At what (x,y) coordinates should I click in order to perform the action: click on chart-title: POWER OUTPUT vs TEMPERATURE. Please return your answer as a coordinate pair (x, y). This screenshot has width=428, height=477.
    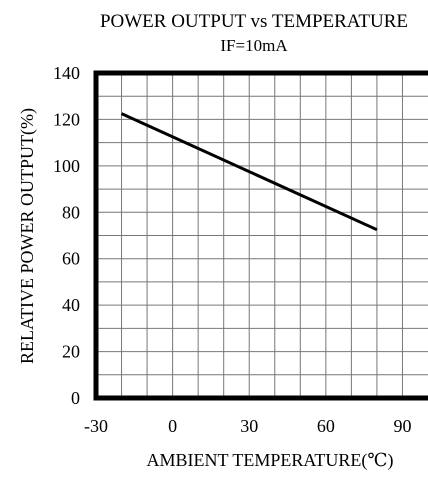
    Looking at the image, I should click on (254, 21).